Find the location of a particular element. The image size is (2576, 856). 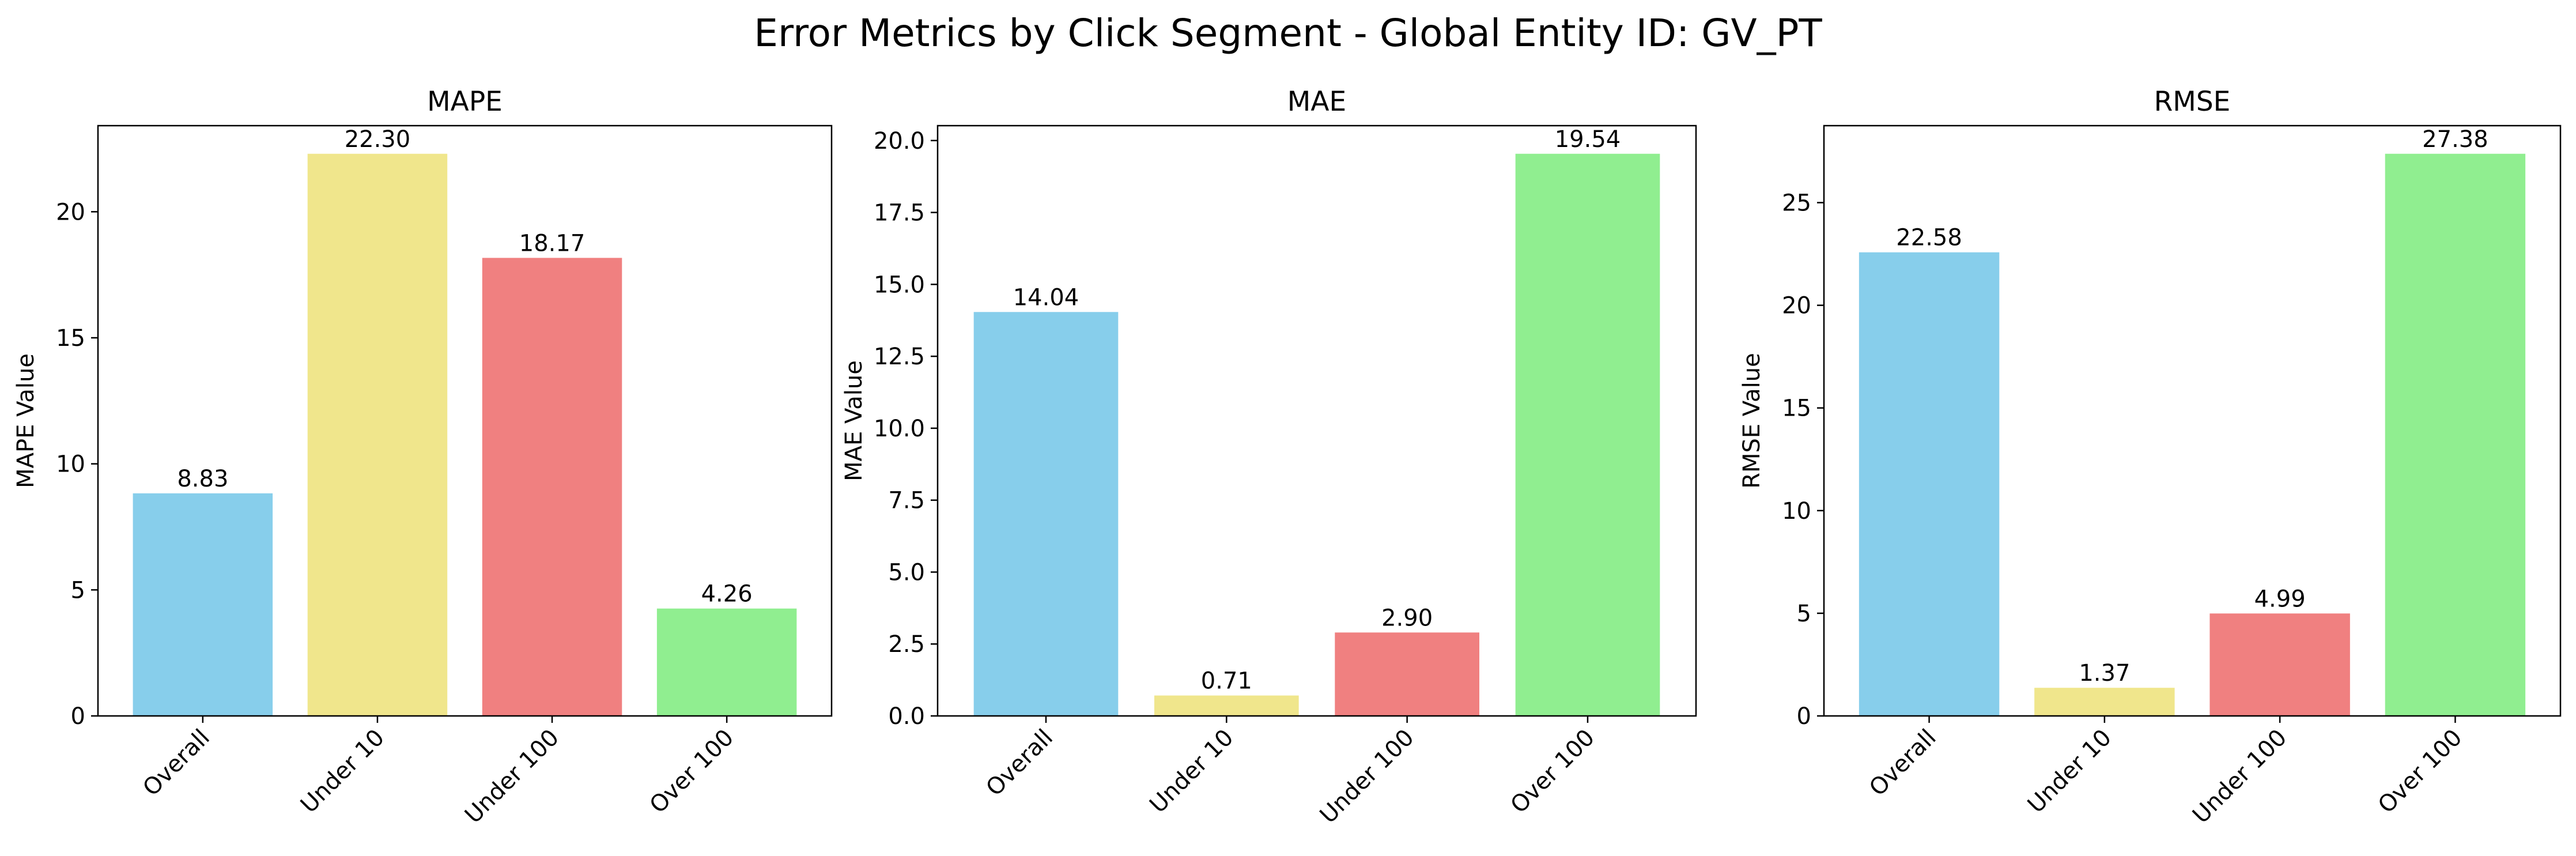

chart-1-ytick-label-2: 5.0 is located at coordinates (906, 572).